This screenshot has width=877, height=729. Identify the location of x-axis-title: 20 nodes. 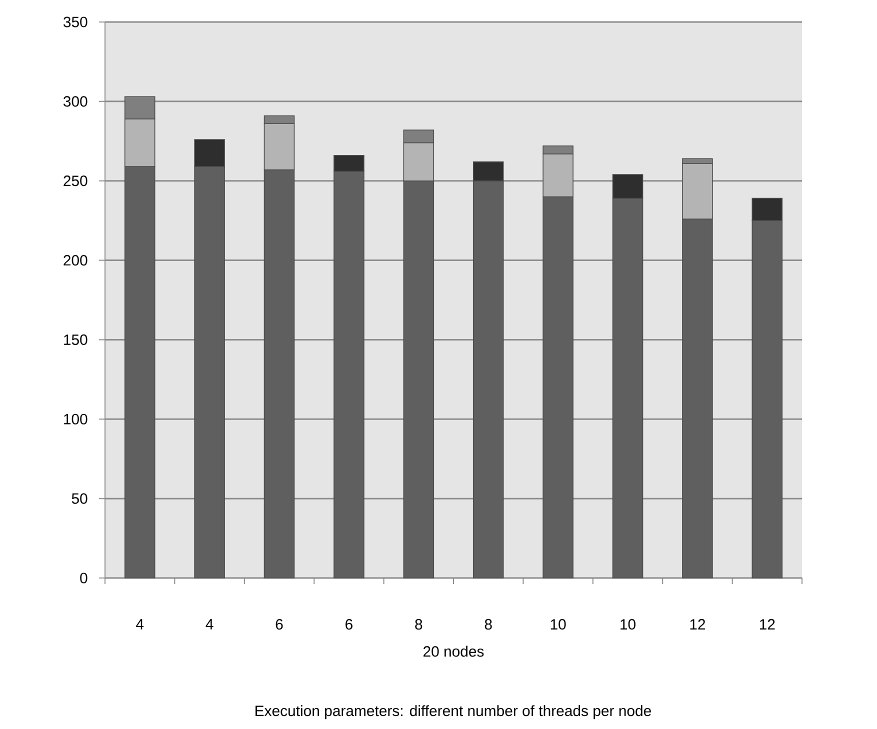
(454, 651).